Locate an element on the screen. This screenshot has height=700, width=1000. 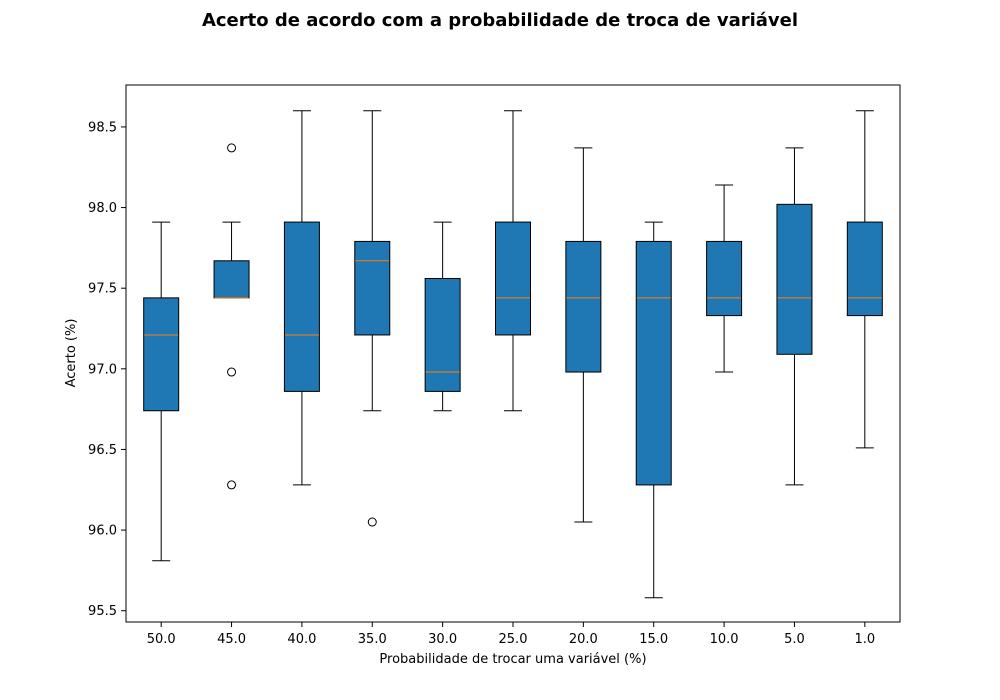
x-axis-label: Probabilidade de trocar uma variável (%) is located at coordinates (512, 659).